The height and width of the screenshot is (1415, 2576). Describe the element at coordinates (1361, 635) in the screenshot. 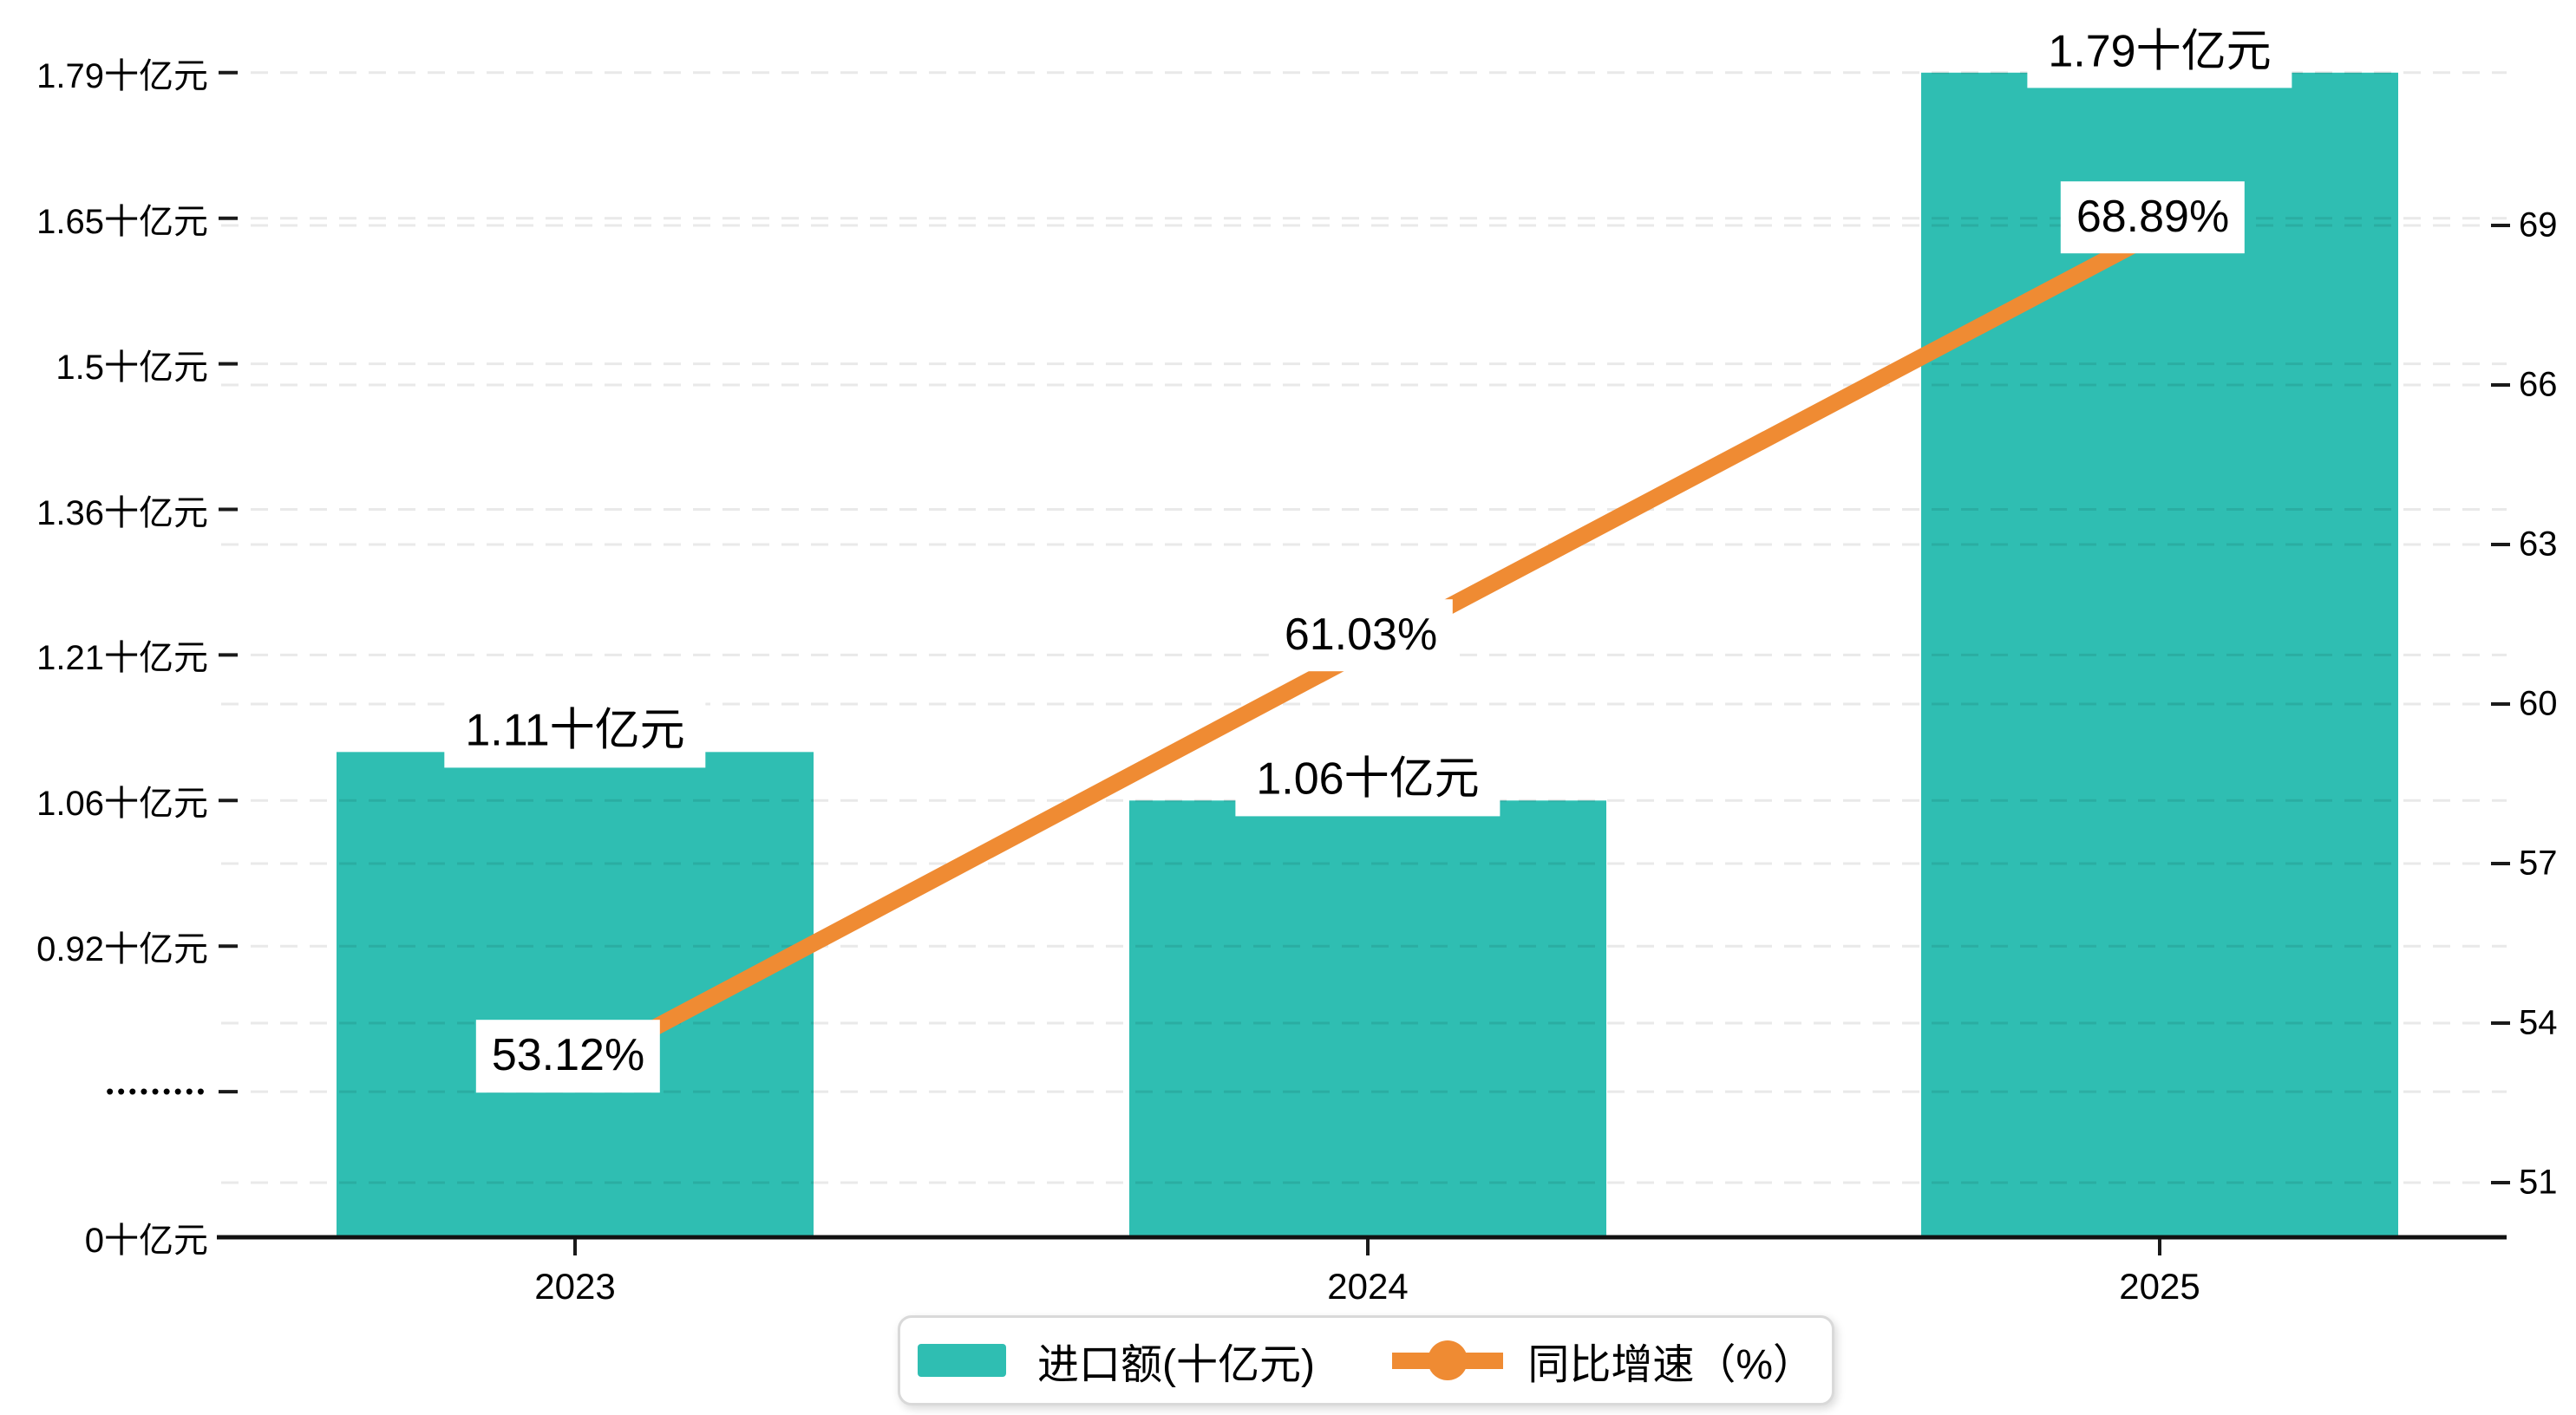

I see `growth-value-label: 61.03%` at that location.